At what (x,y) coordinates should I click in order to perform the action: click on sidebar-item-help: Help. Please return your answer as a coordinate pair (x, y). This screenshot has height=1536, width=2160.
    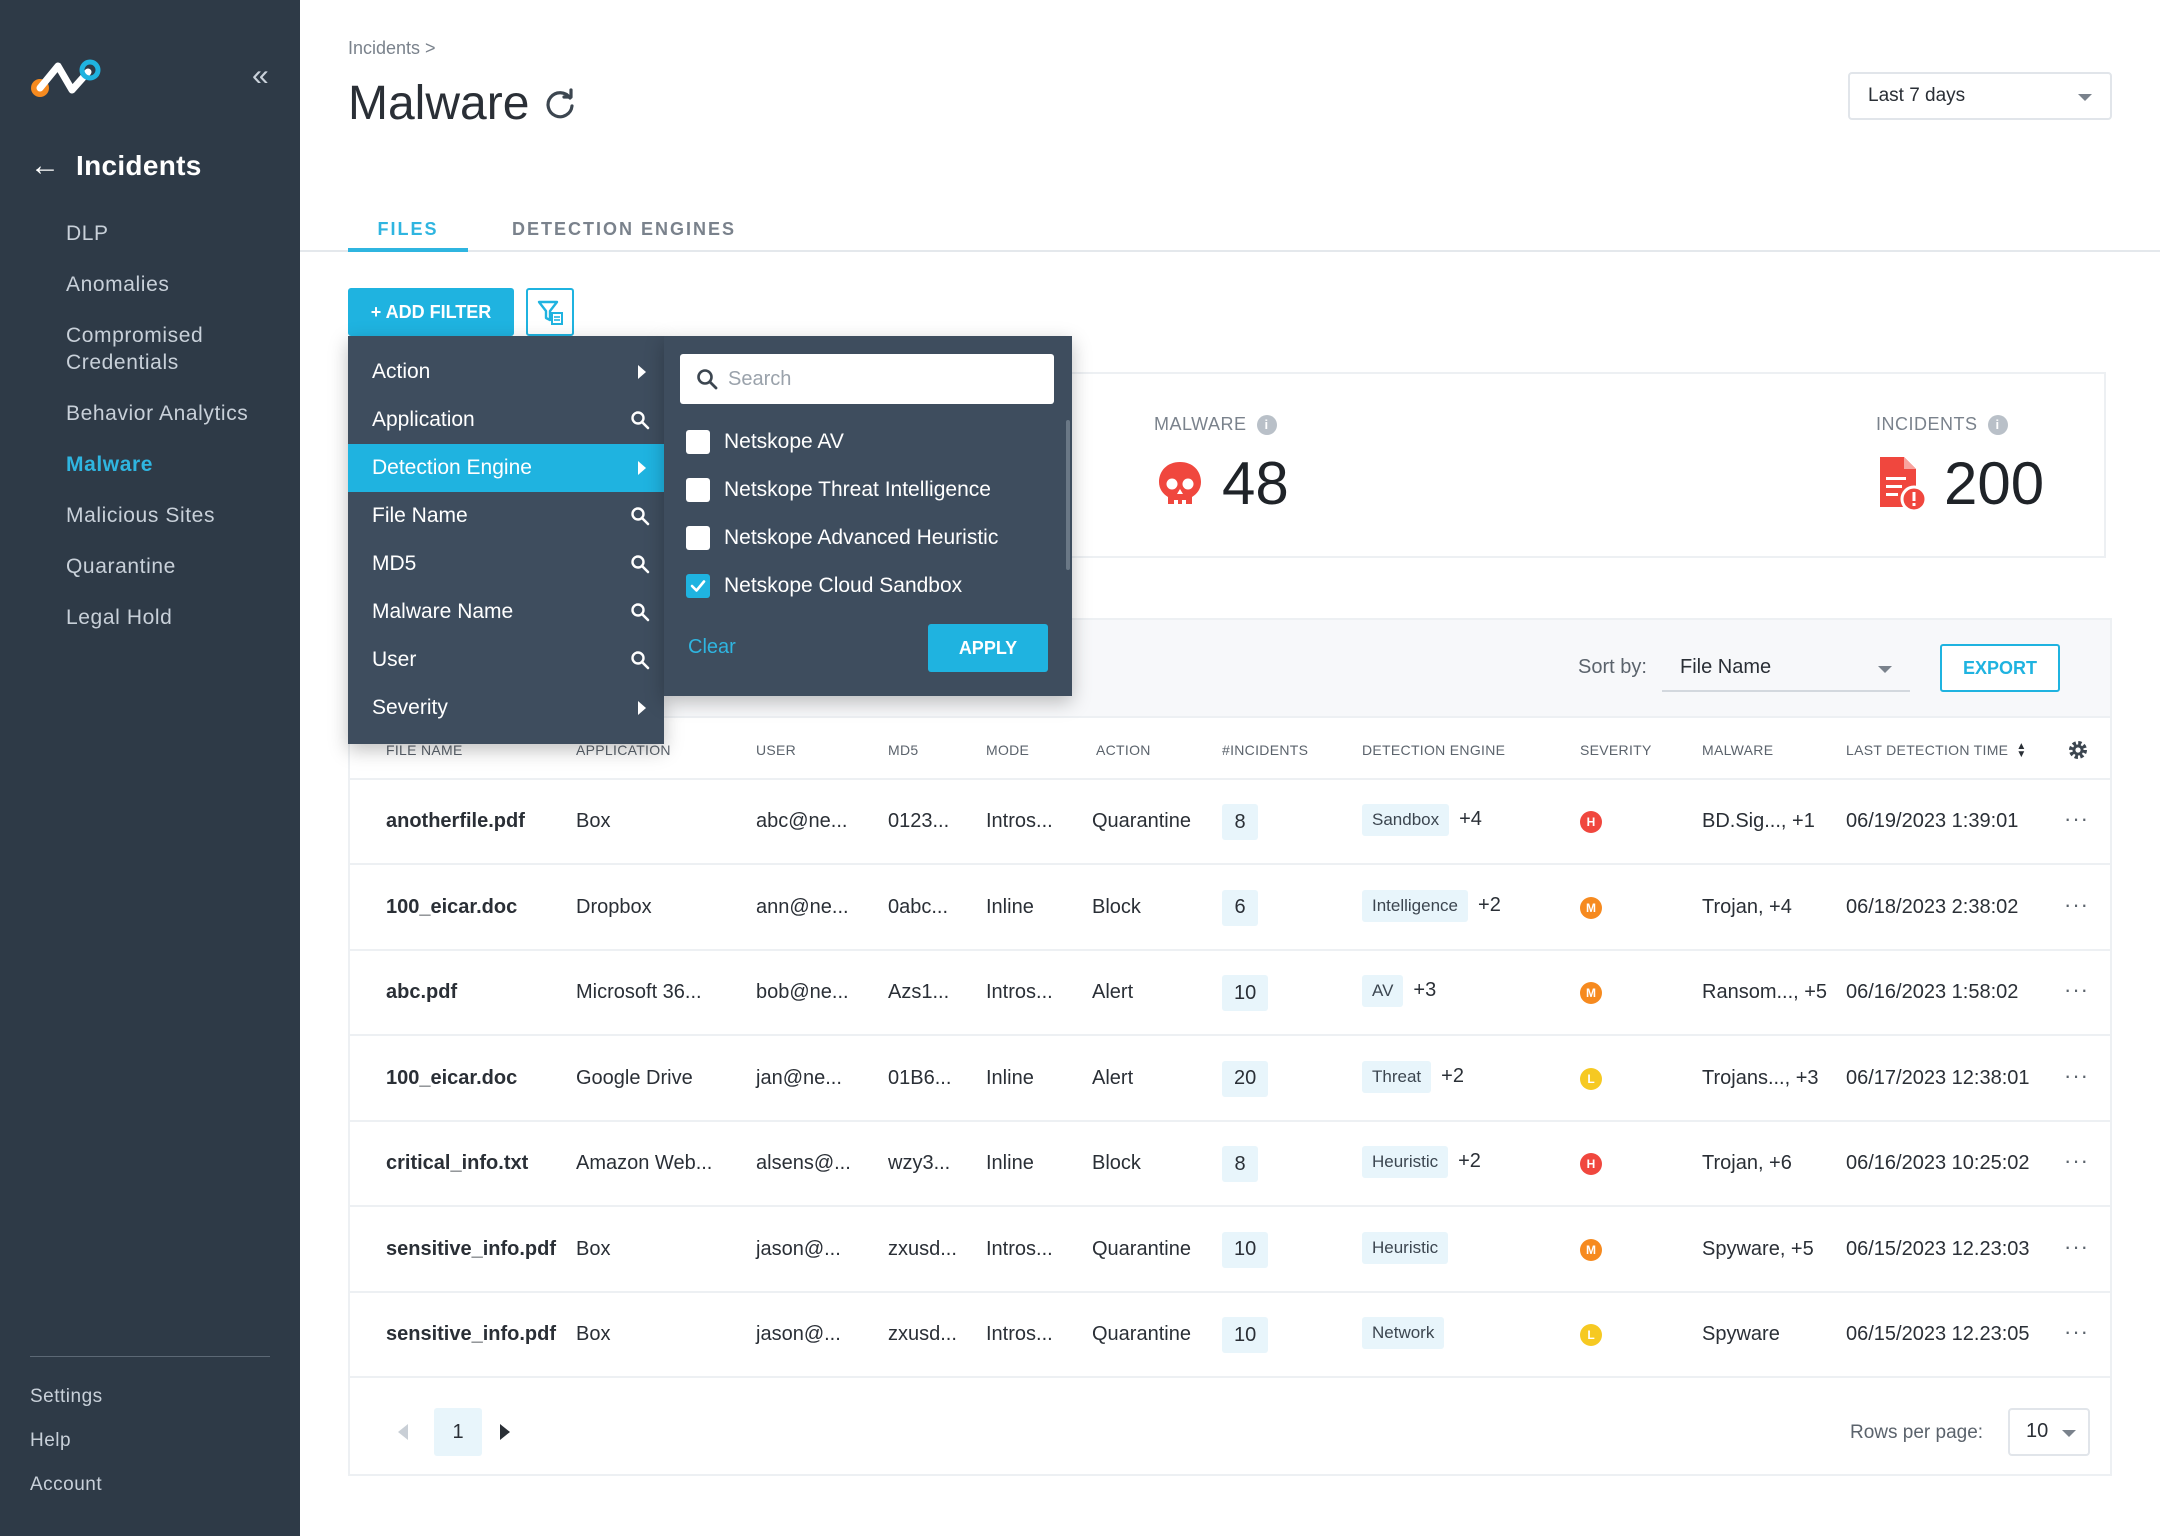
    Looking at the image, I should click on (51, 1440).